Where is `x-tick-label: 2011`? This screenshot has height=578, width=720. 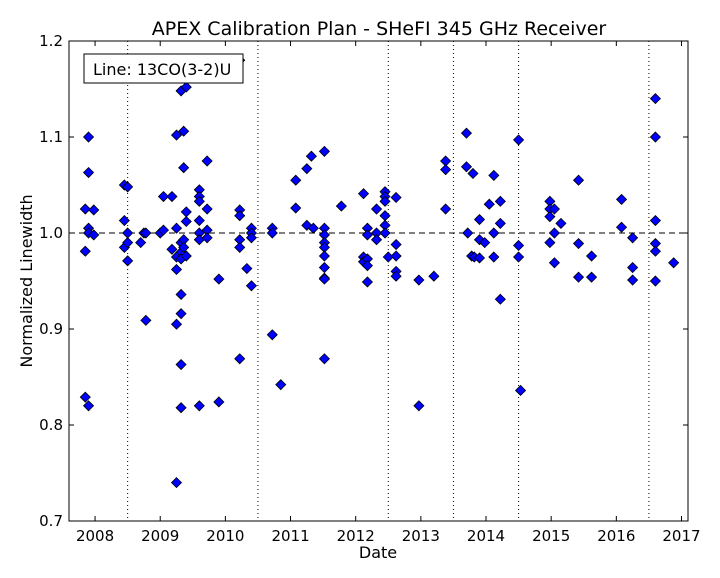
x-tick-label: 2011 is located at coordinates (290, 536).